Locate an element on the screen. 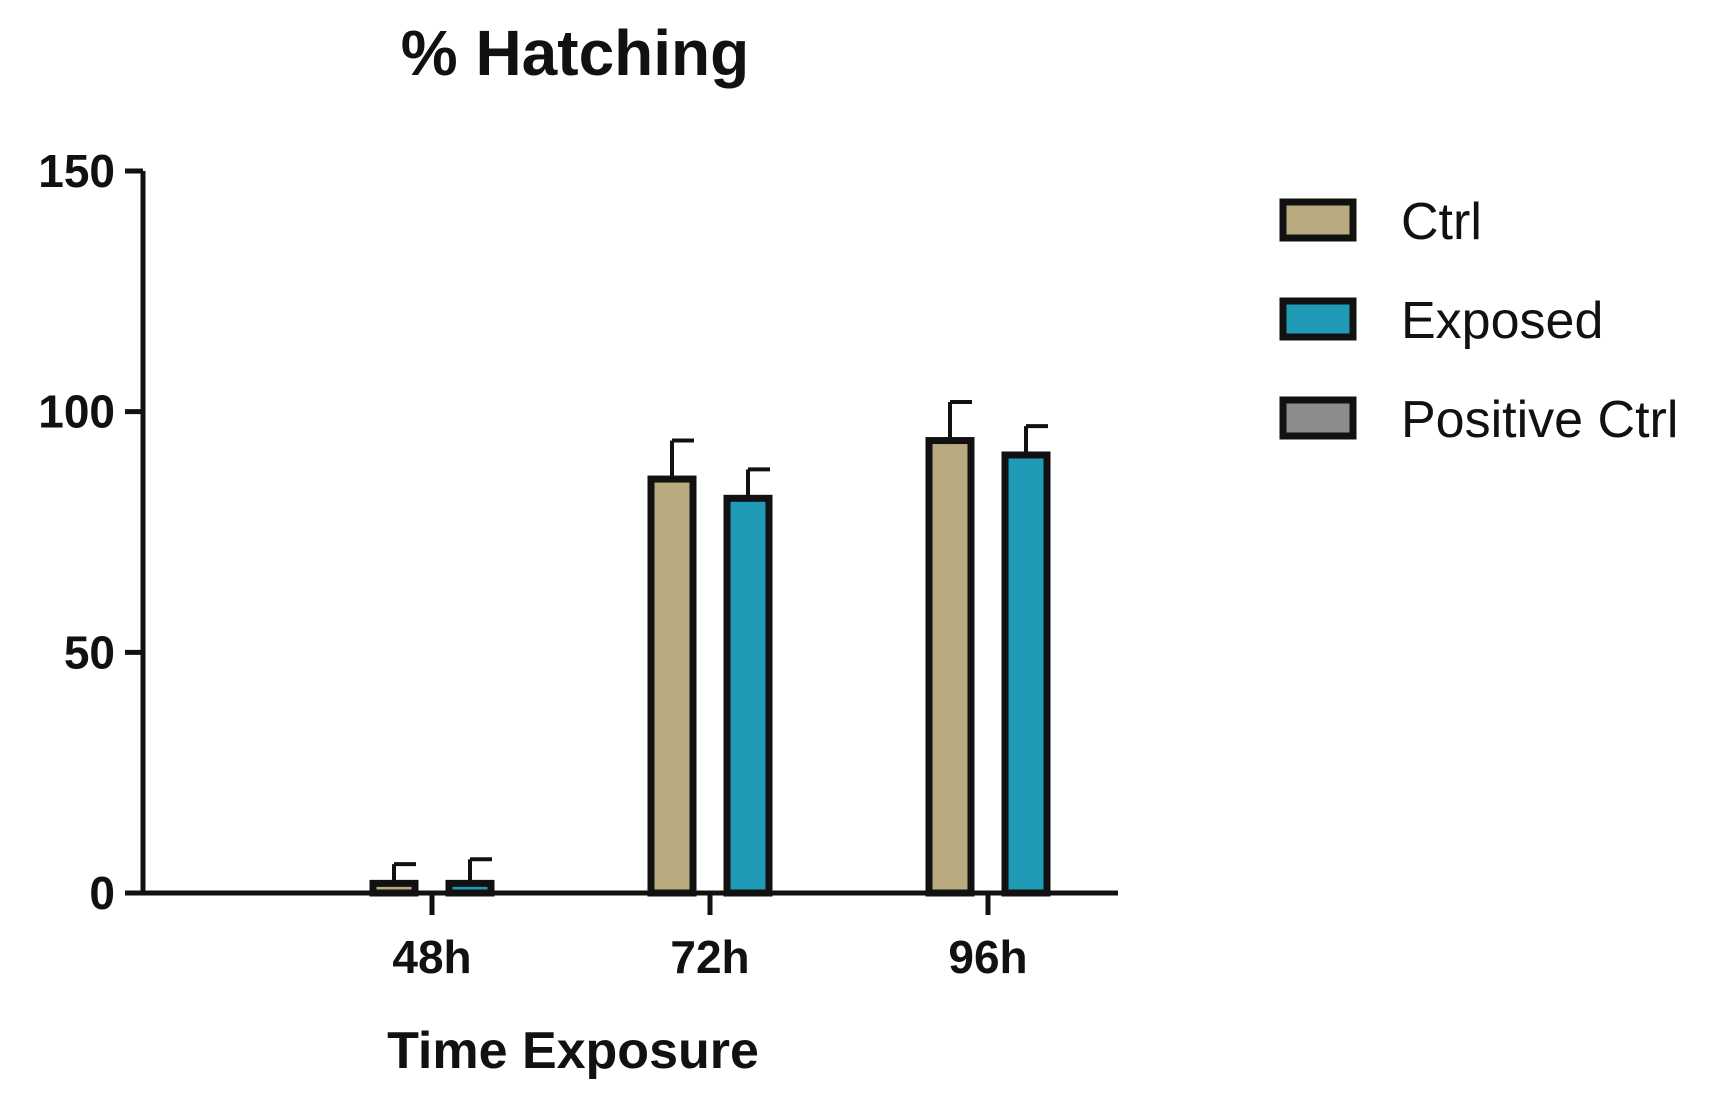 The width and height of the screenshot is (1724, 1110). legend-label: Exposed is located at coordinates (1502, 321).